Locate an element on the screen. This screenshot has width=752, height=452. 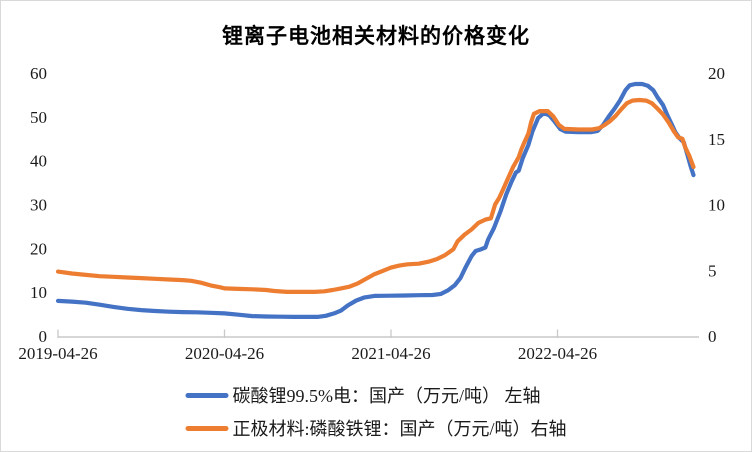
chart-title: 锂离子电池相关材料的价格变化 is located at coordinates (376, 36).